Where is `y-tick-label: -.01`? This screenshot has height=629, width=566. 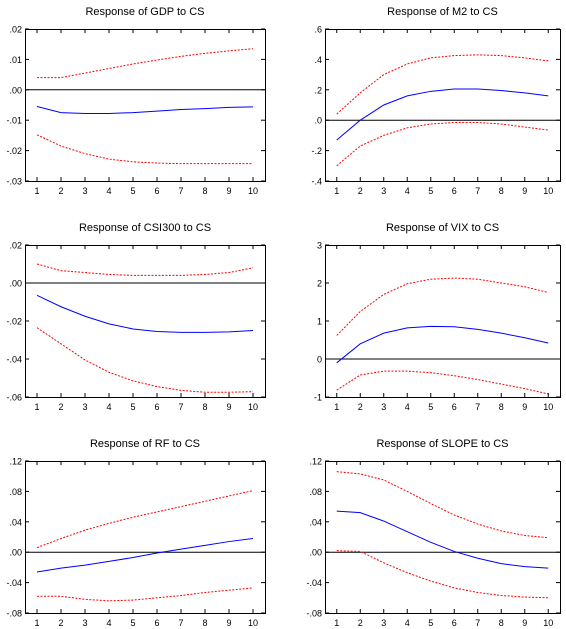 y-tick-label: -.01 is located at coordinates (14, 121).